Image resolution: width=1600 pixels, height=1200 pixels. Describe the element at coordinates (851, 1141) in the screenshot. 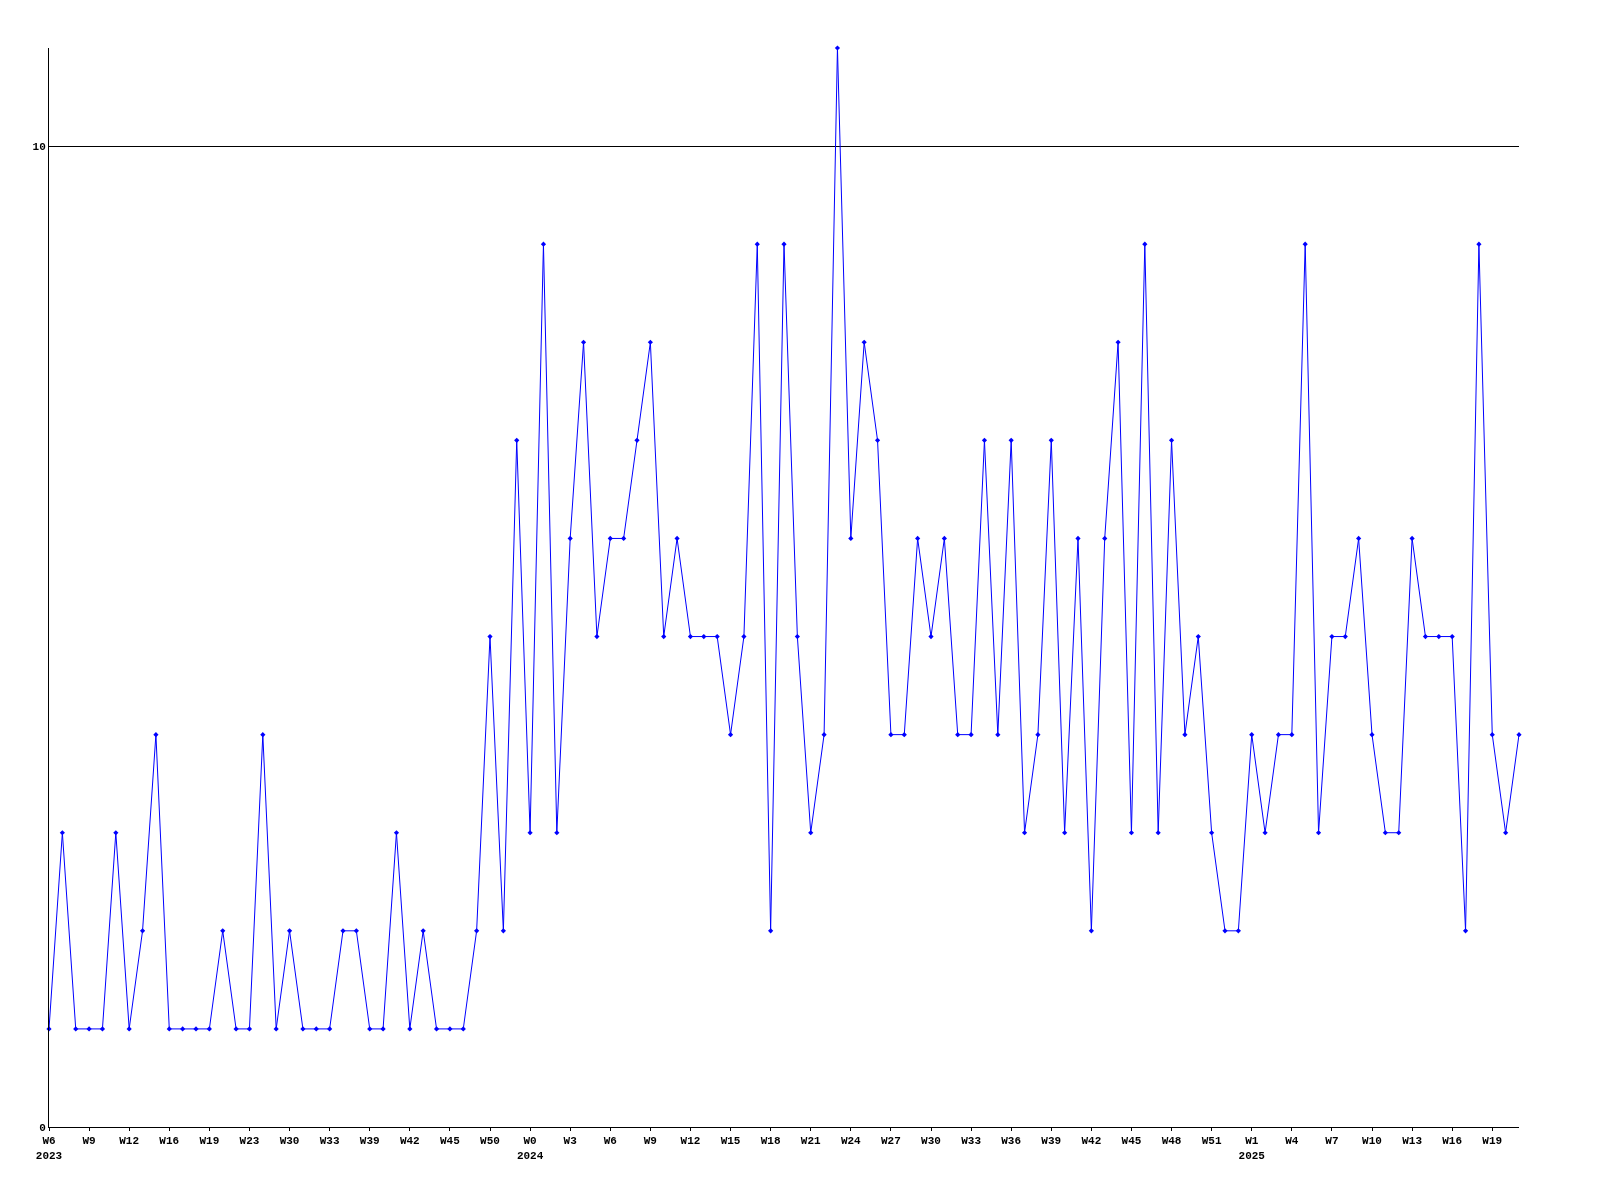

I see `x-tick-label: W24` at that location.